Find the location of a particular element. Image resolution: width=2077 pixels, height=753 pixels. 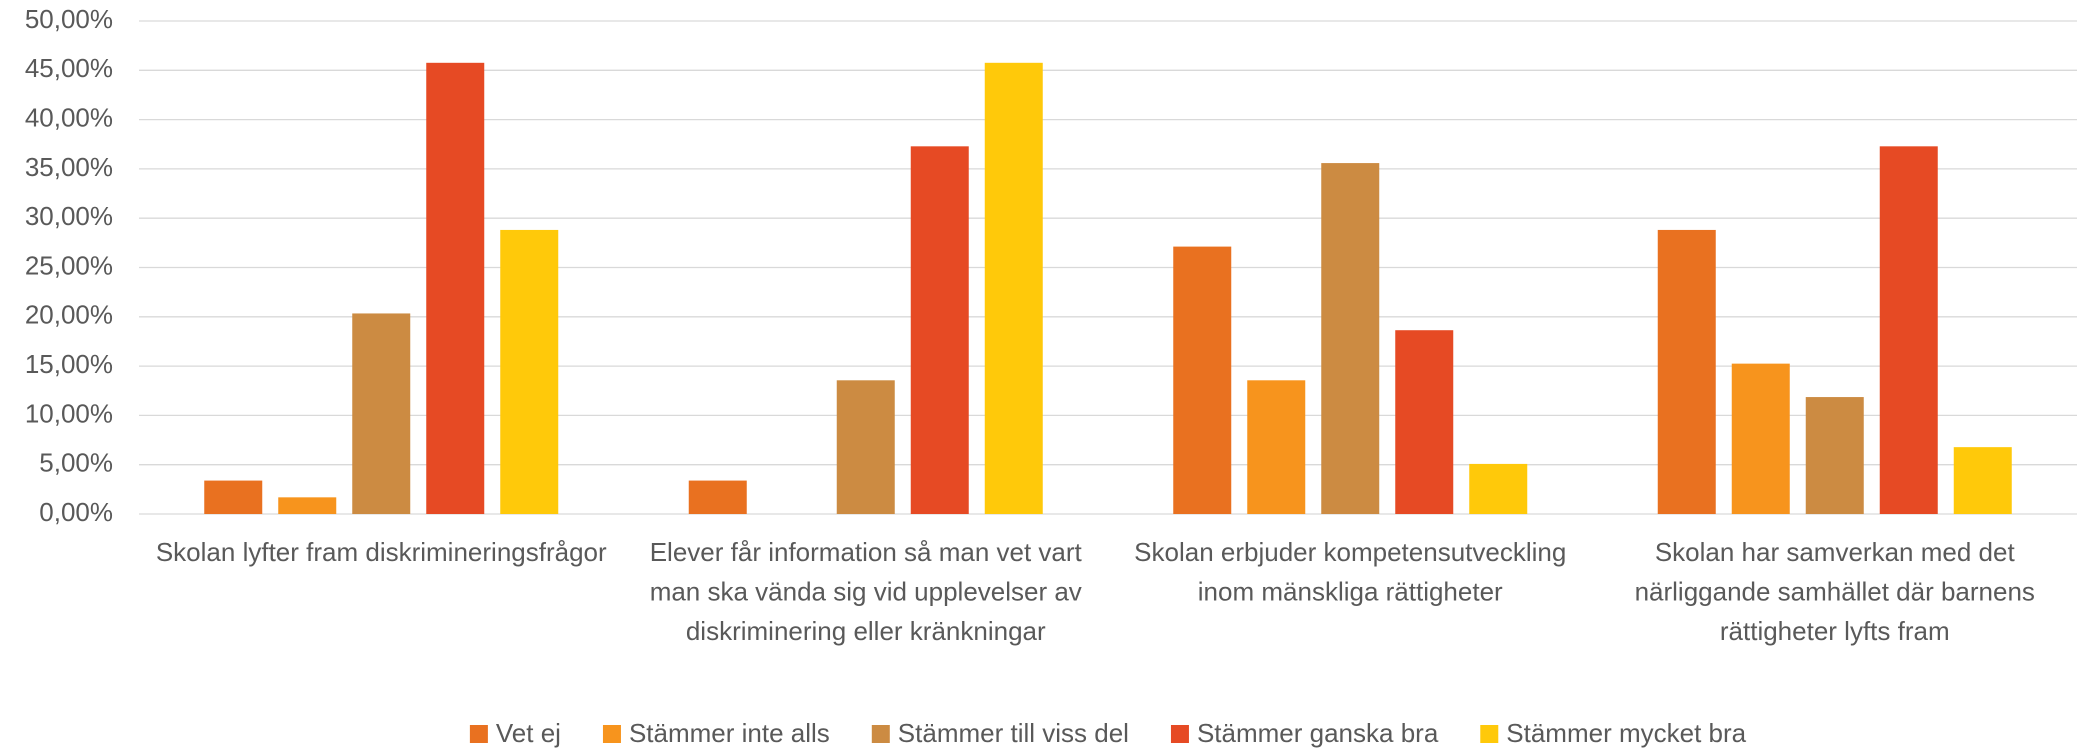

y-tick-label: 45,00% is located at coordinates (69, 68).